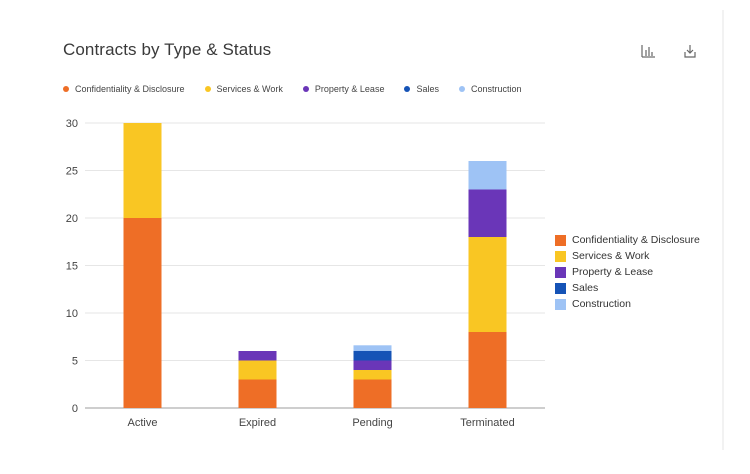 The width and height of the screenshot is (750, 474). What do you see at coordinates (372, 348) in the screenshot?
I see `bar-pending-construction` at bounding box center [372, 348].